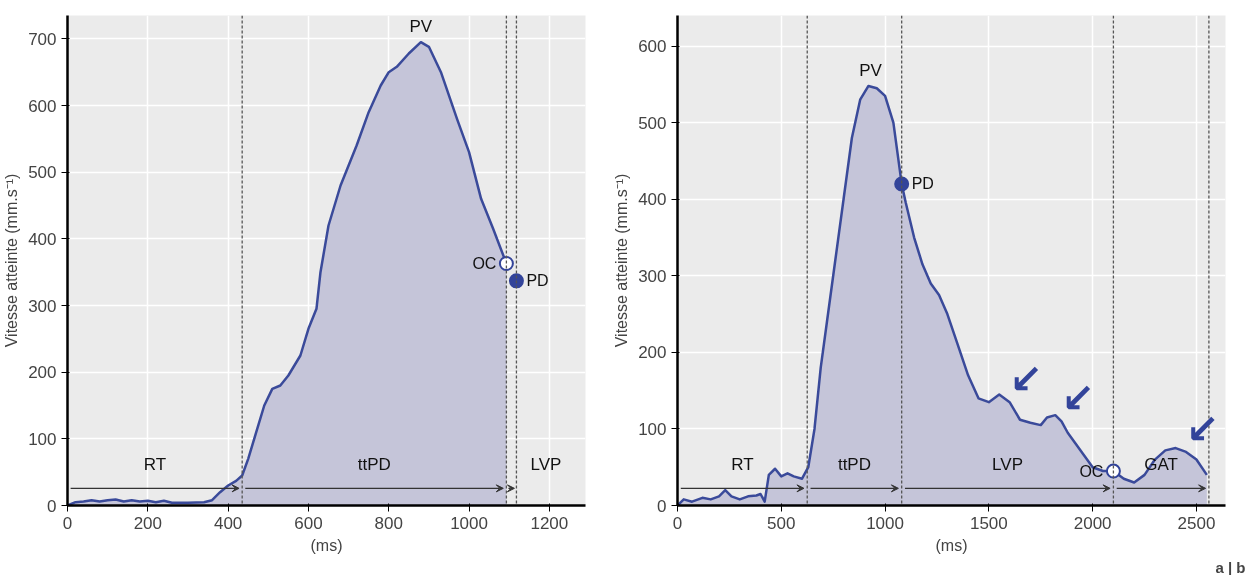 Image resolution: width=1252 pixels, height=579 pixels. What do you see at coordinates (147, 523) in the screenshot?
I see `x-tick-label: 200` at bounding box center [147, 523].